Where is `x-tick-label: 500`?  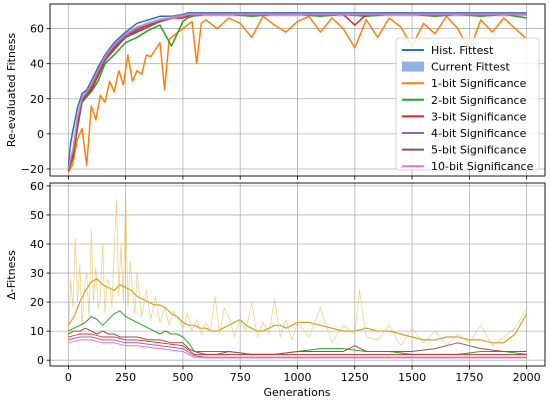 x-tick-label: 500 is located at coordinates (182, 377).